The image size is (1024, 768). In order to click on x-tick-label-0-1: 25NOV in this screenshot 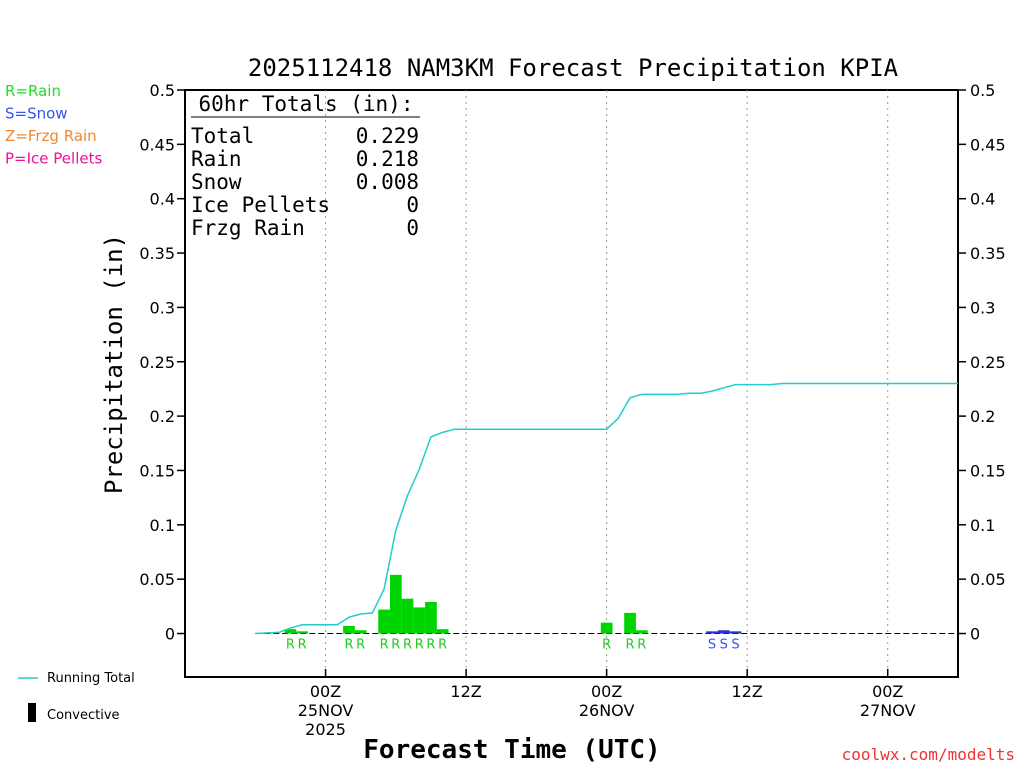, I will do `click(326, 710)`.